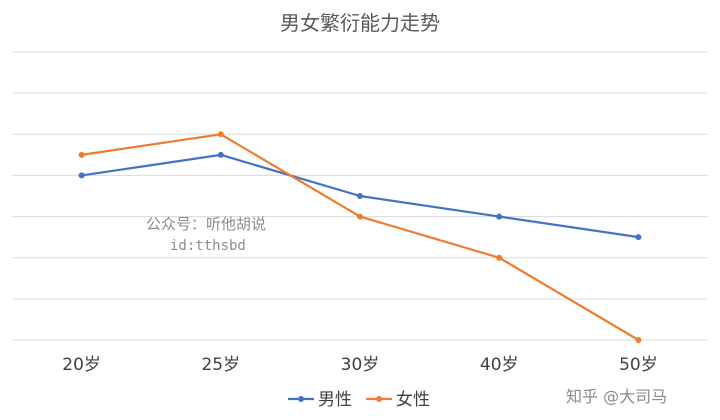  What do you see at coordinates (81, 365) in the screenshot?
I see `x-tick-label: 20岁` at bounding box center [81, 365].